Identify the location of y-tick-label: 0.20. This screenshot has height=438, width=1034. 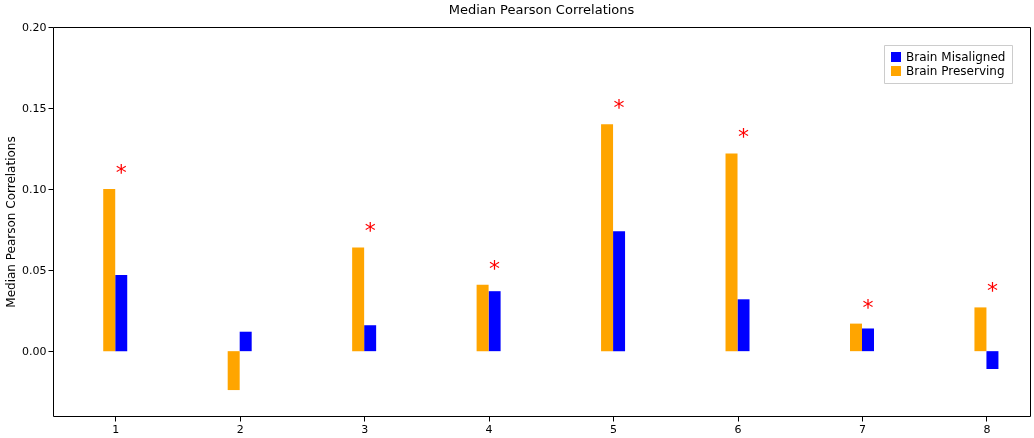
(34, 27).